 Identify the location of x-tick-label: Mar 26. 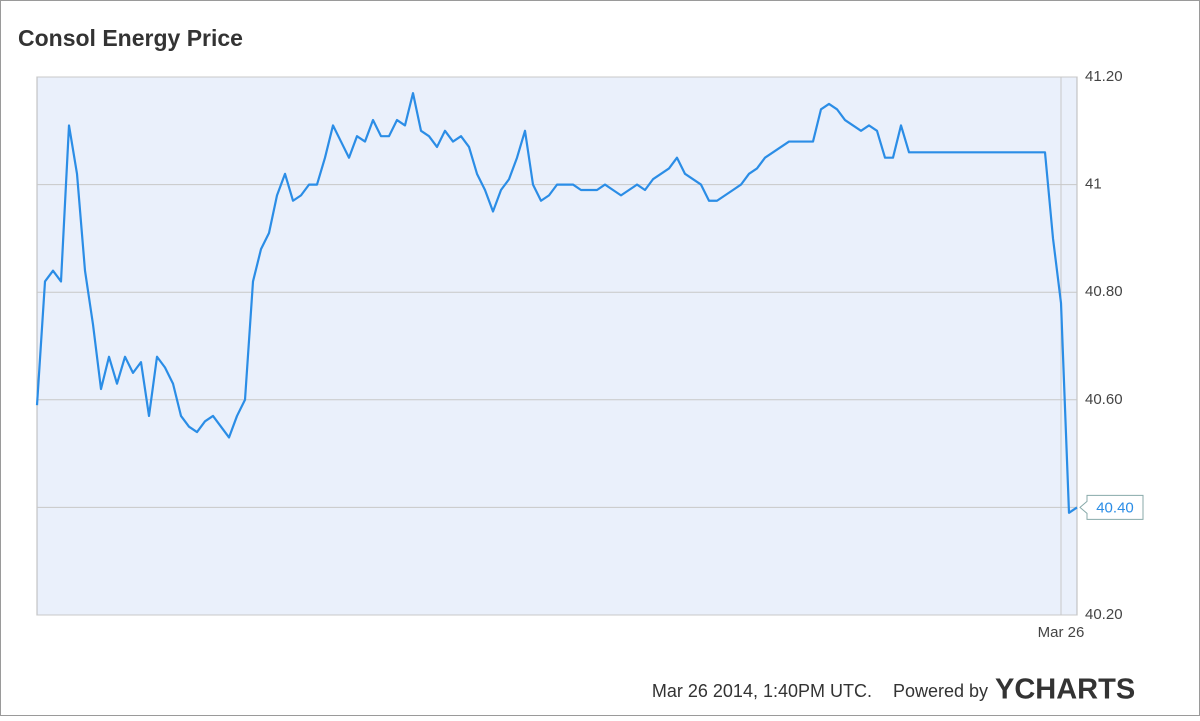
(1061, 632).